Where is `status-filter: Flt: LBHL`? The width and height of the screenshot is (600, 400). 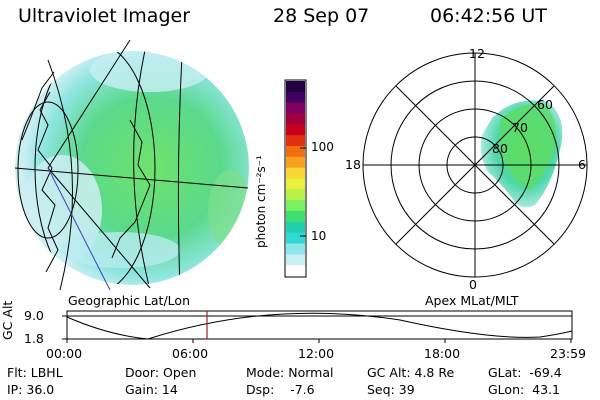 status-filter: Flt: LBHL is located at coordinates (35, 372).